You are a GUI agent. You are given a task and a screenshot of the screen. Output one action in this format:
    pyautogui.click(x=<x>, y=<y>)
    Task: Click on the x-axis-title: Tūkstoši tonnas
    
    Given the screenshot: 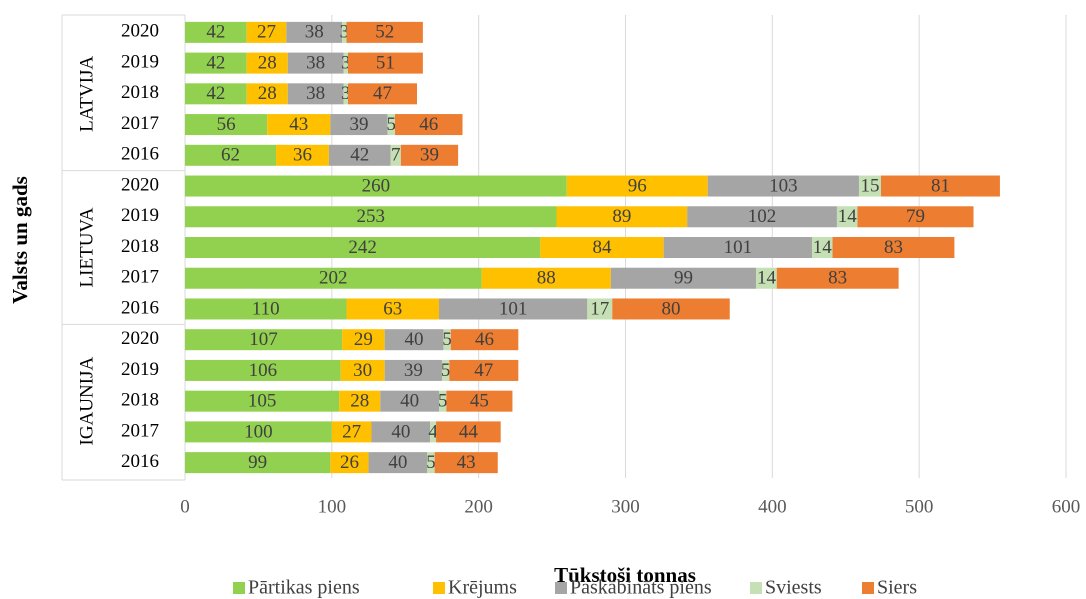 What is the action you would take?
    pyautogui.click(x=625, y=575)
    